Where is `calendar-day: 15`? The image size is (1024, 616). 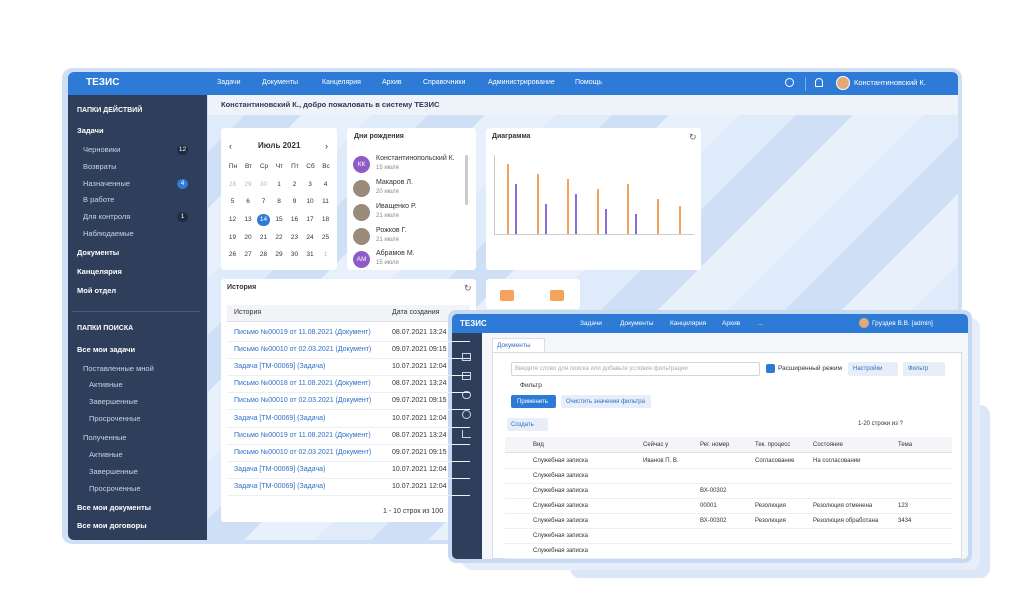 calendar-day: 15 is located at coordinates (279, 219).